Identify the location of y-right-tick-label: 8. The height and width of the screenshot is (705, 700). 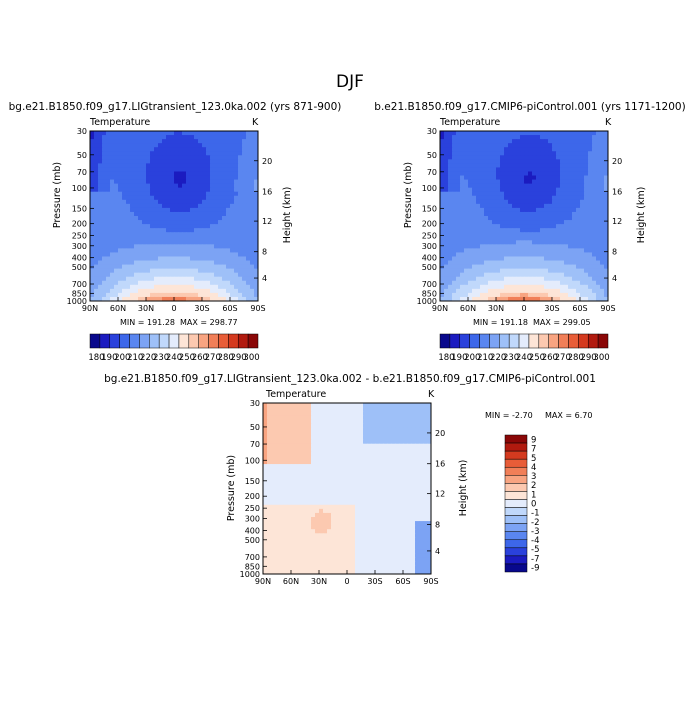
(264, 252).